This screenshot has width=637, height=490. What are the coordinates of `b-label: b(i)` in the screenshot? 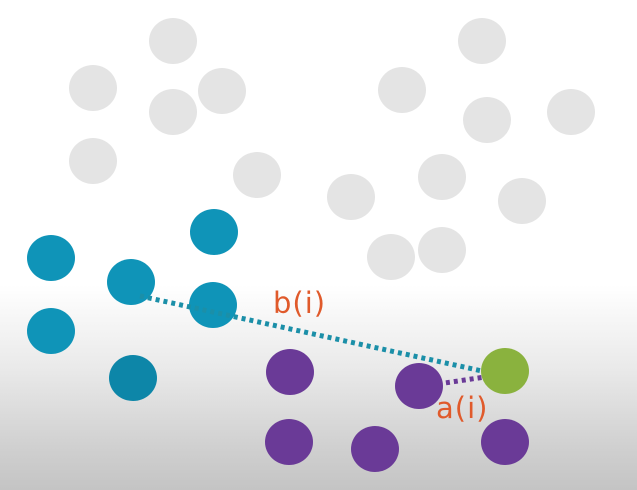 It's located at (299, 303).